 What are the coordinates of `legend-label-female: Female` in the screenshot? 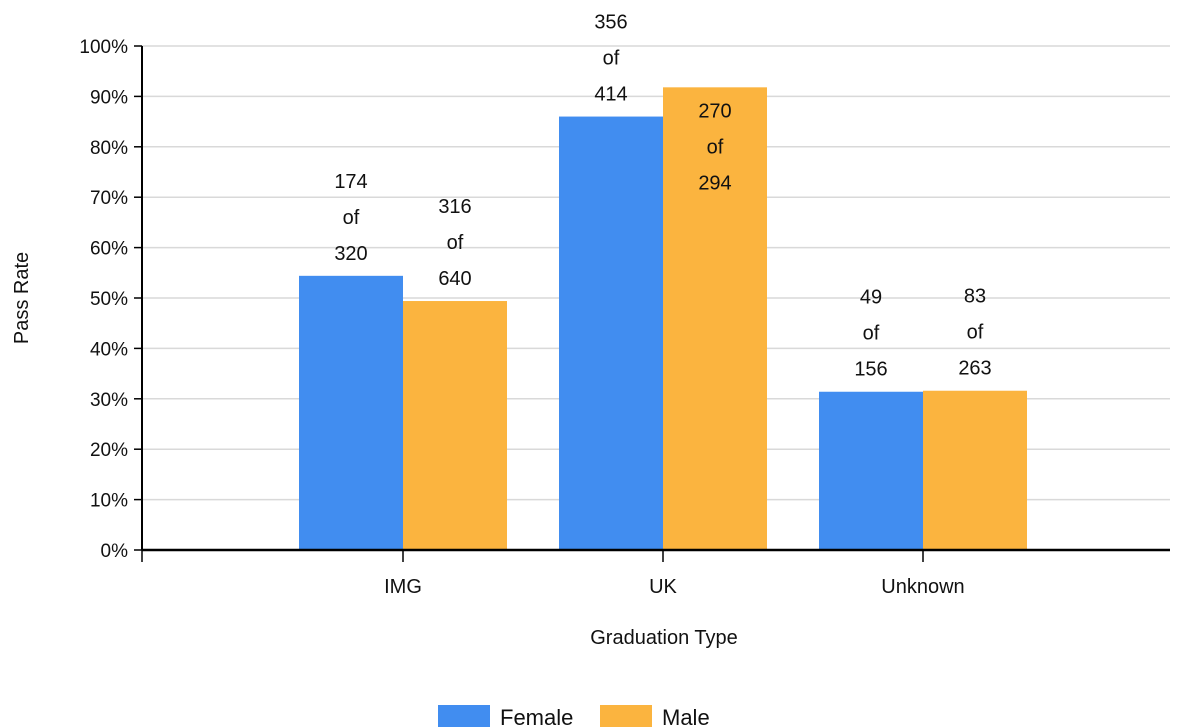 It's located at (536, 716).